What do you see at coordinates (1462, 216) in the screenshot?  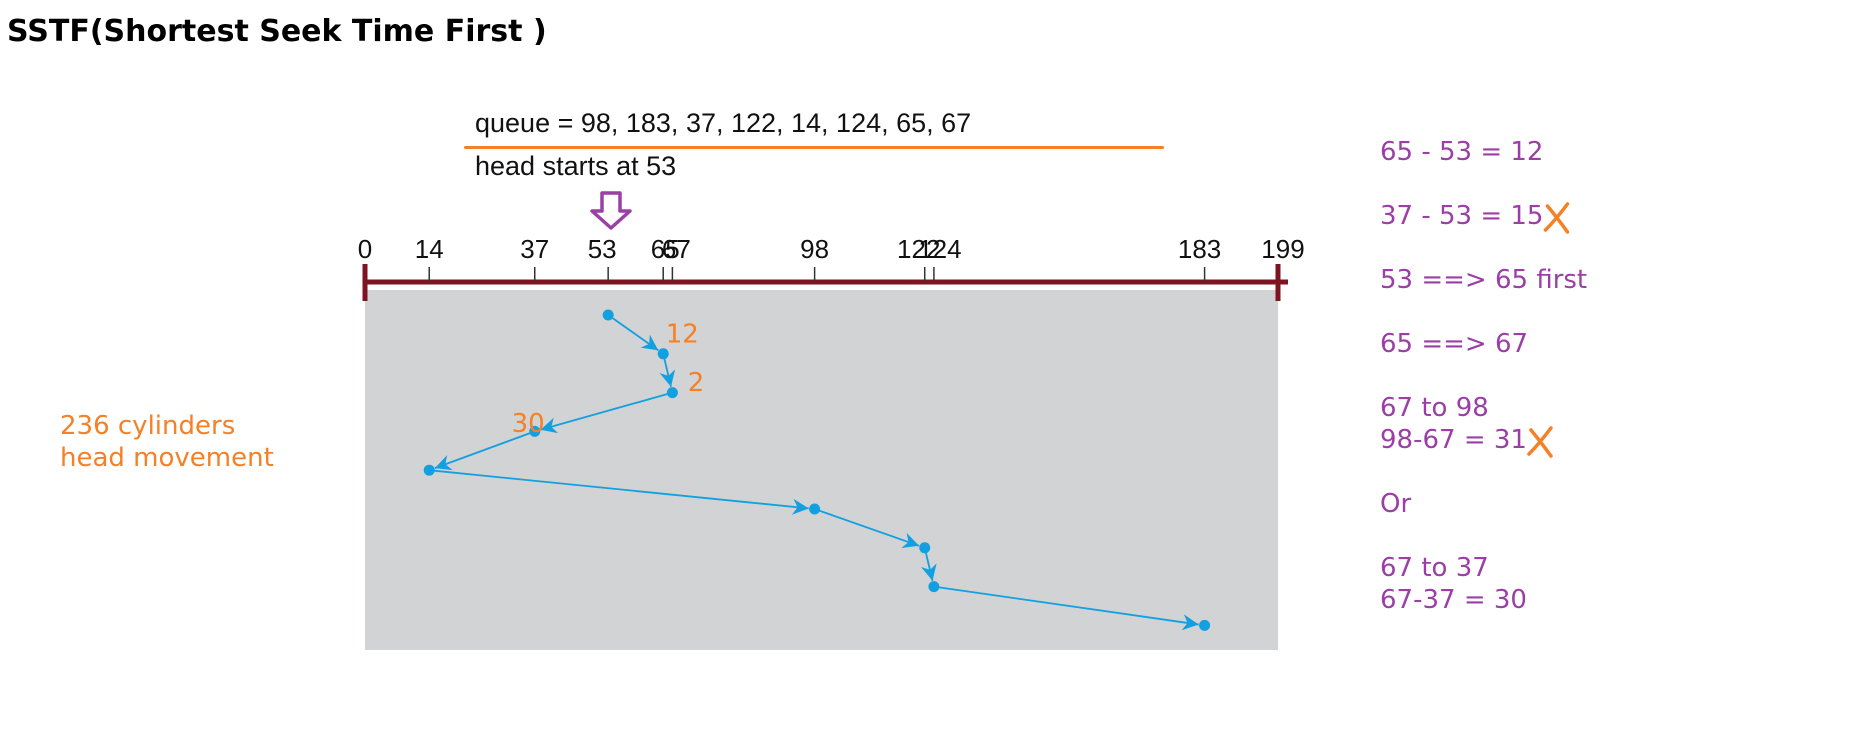 I see `note-line: 37 - 53 = 15` at bounding box center [1462, 216].